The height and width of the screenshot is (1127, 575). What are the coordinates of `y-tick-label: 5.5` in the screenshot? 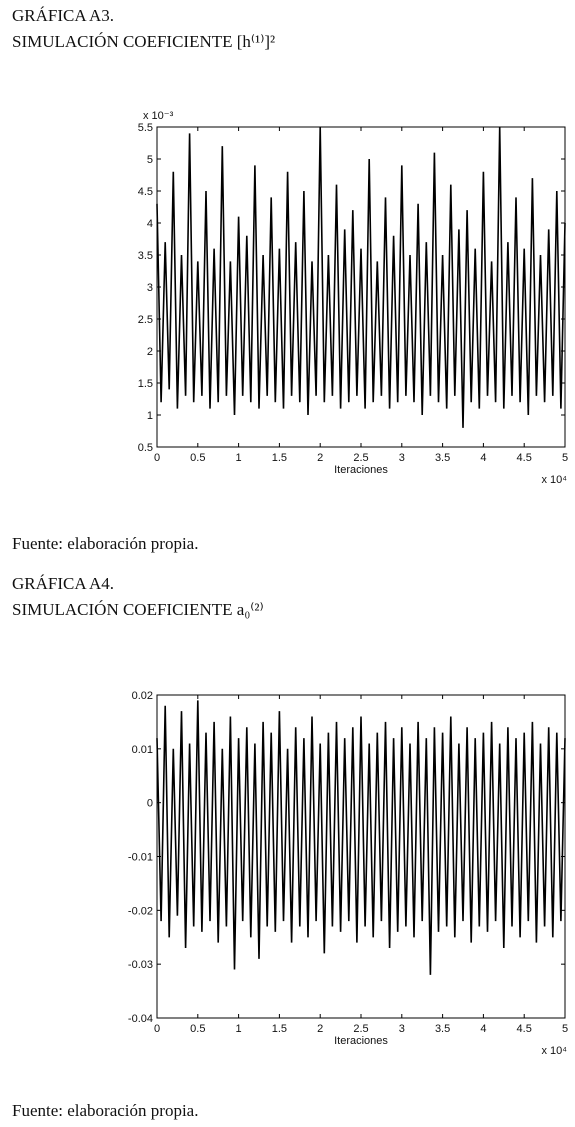 It's located at (145, 128).